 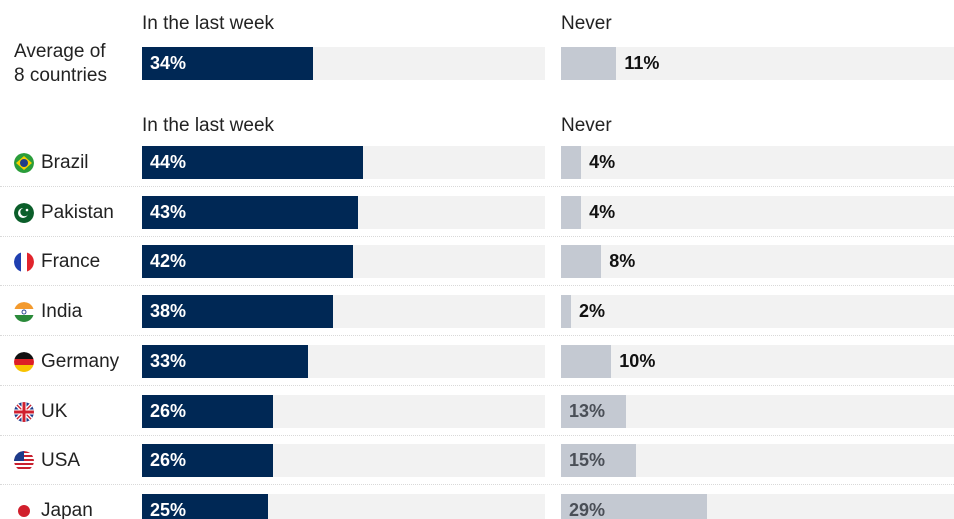 What do you see at coordinates (168, 311) in the screenshot?
I see `india-last-week-value-label: 38%` at bounding box center [168, 311].